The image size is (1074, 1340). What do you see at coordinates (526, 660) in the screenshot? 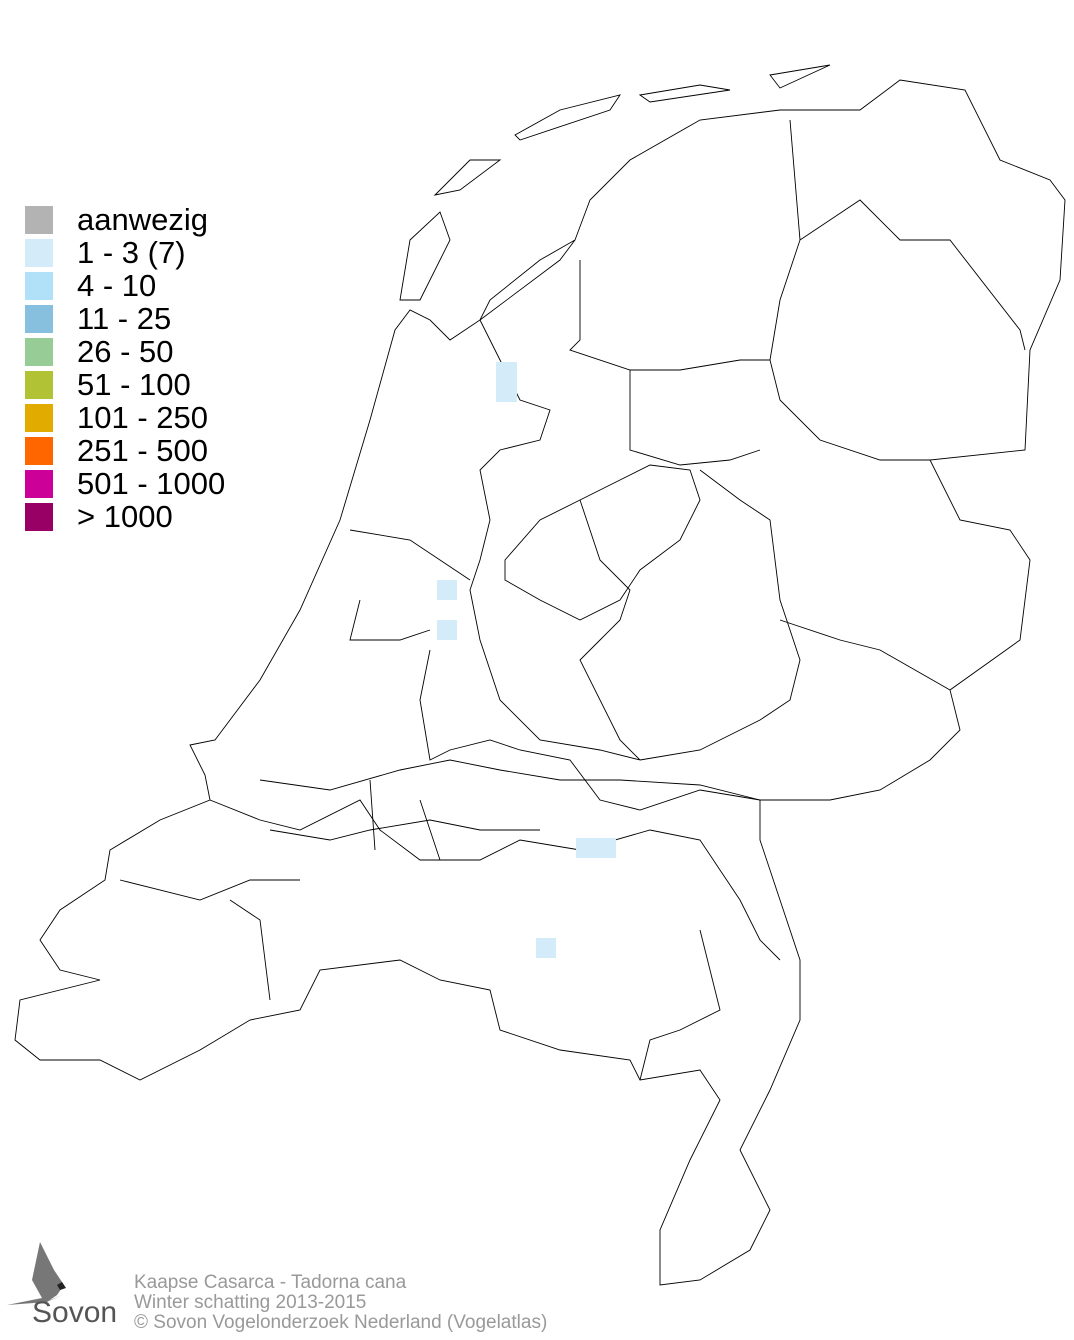
I see `occupancy-cells` at bounding box center [526, 660].